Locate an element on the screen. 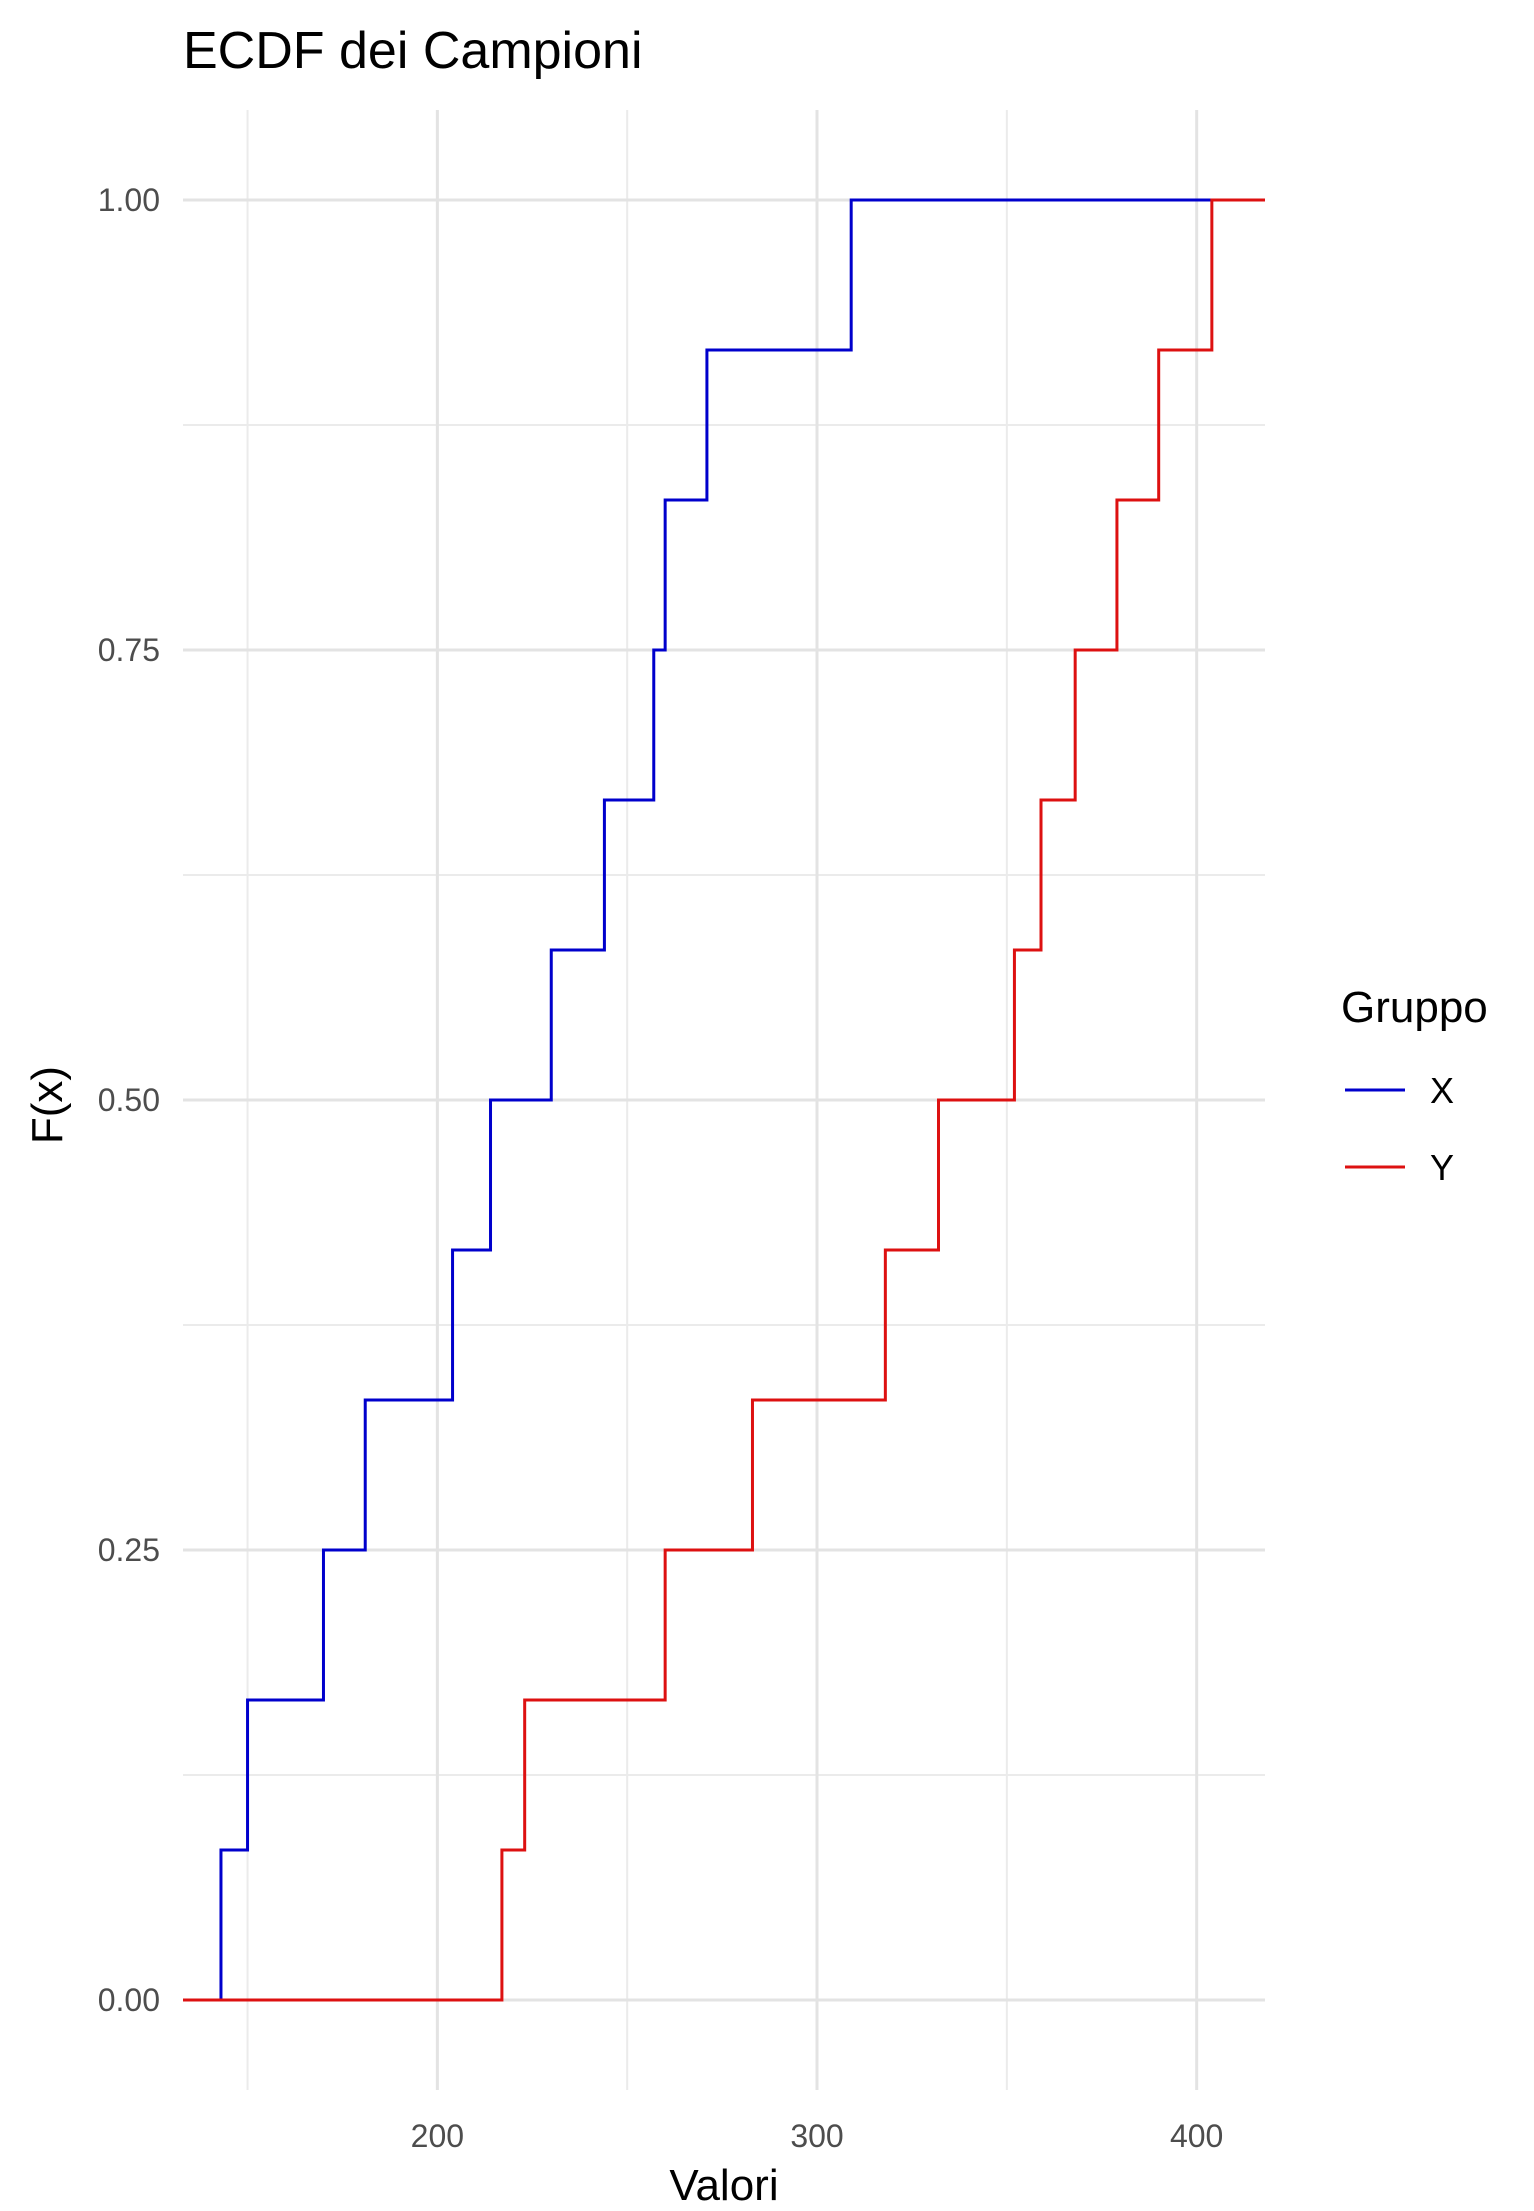  x-tick-label: 400 is located at coordinates (1196, 2136).